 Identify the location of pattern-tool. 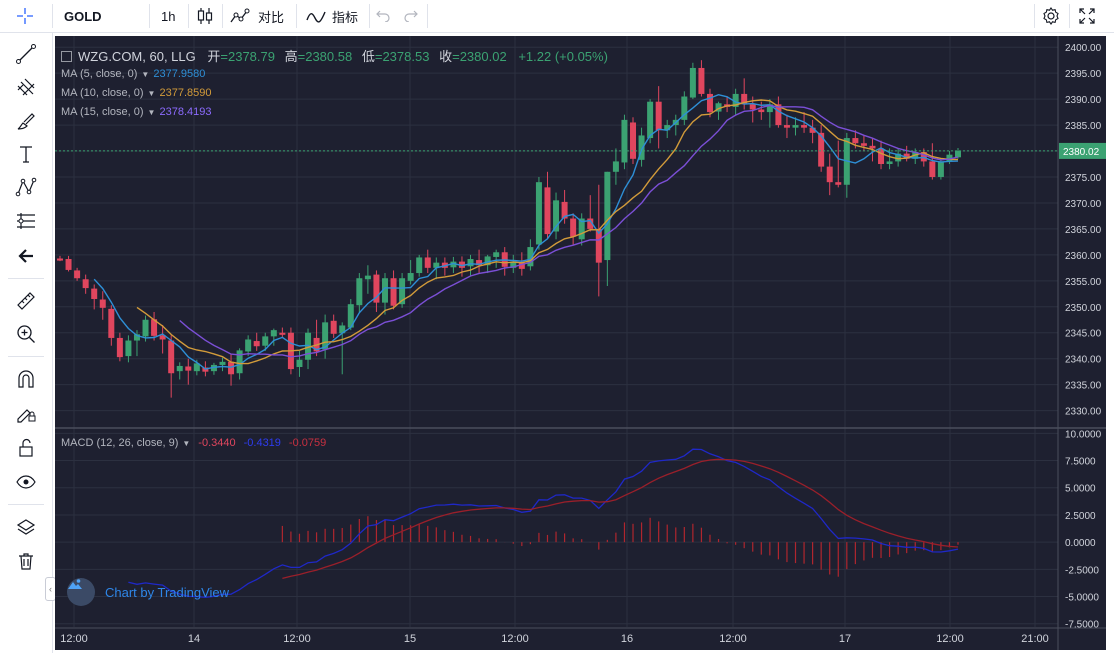
(26, 187).